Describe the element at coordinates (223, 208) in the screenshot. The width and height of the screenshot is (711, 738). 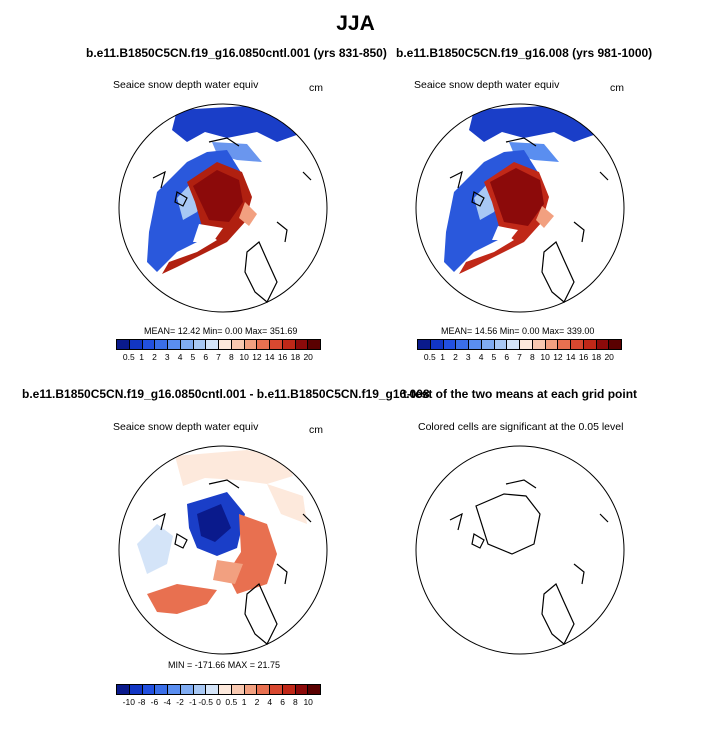
I see `panel-1-polar-map` at that location.